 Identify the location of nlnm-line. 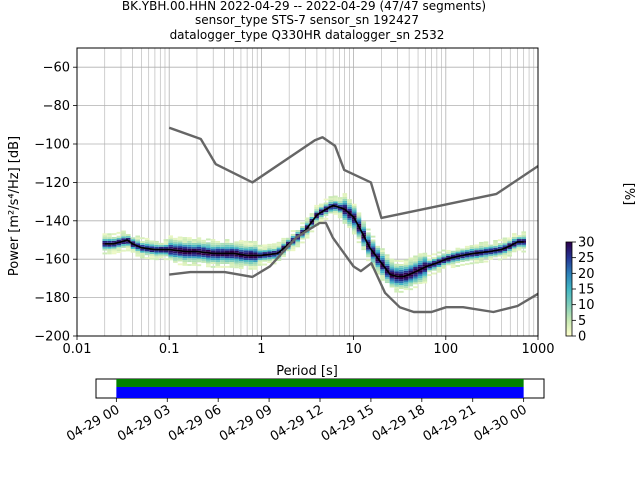
(353, 267).